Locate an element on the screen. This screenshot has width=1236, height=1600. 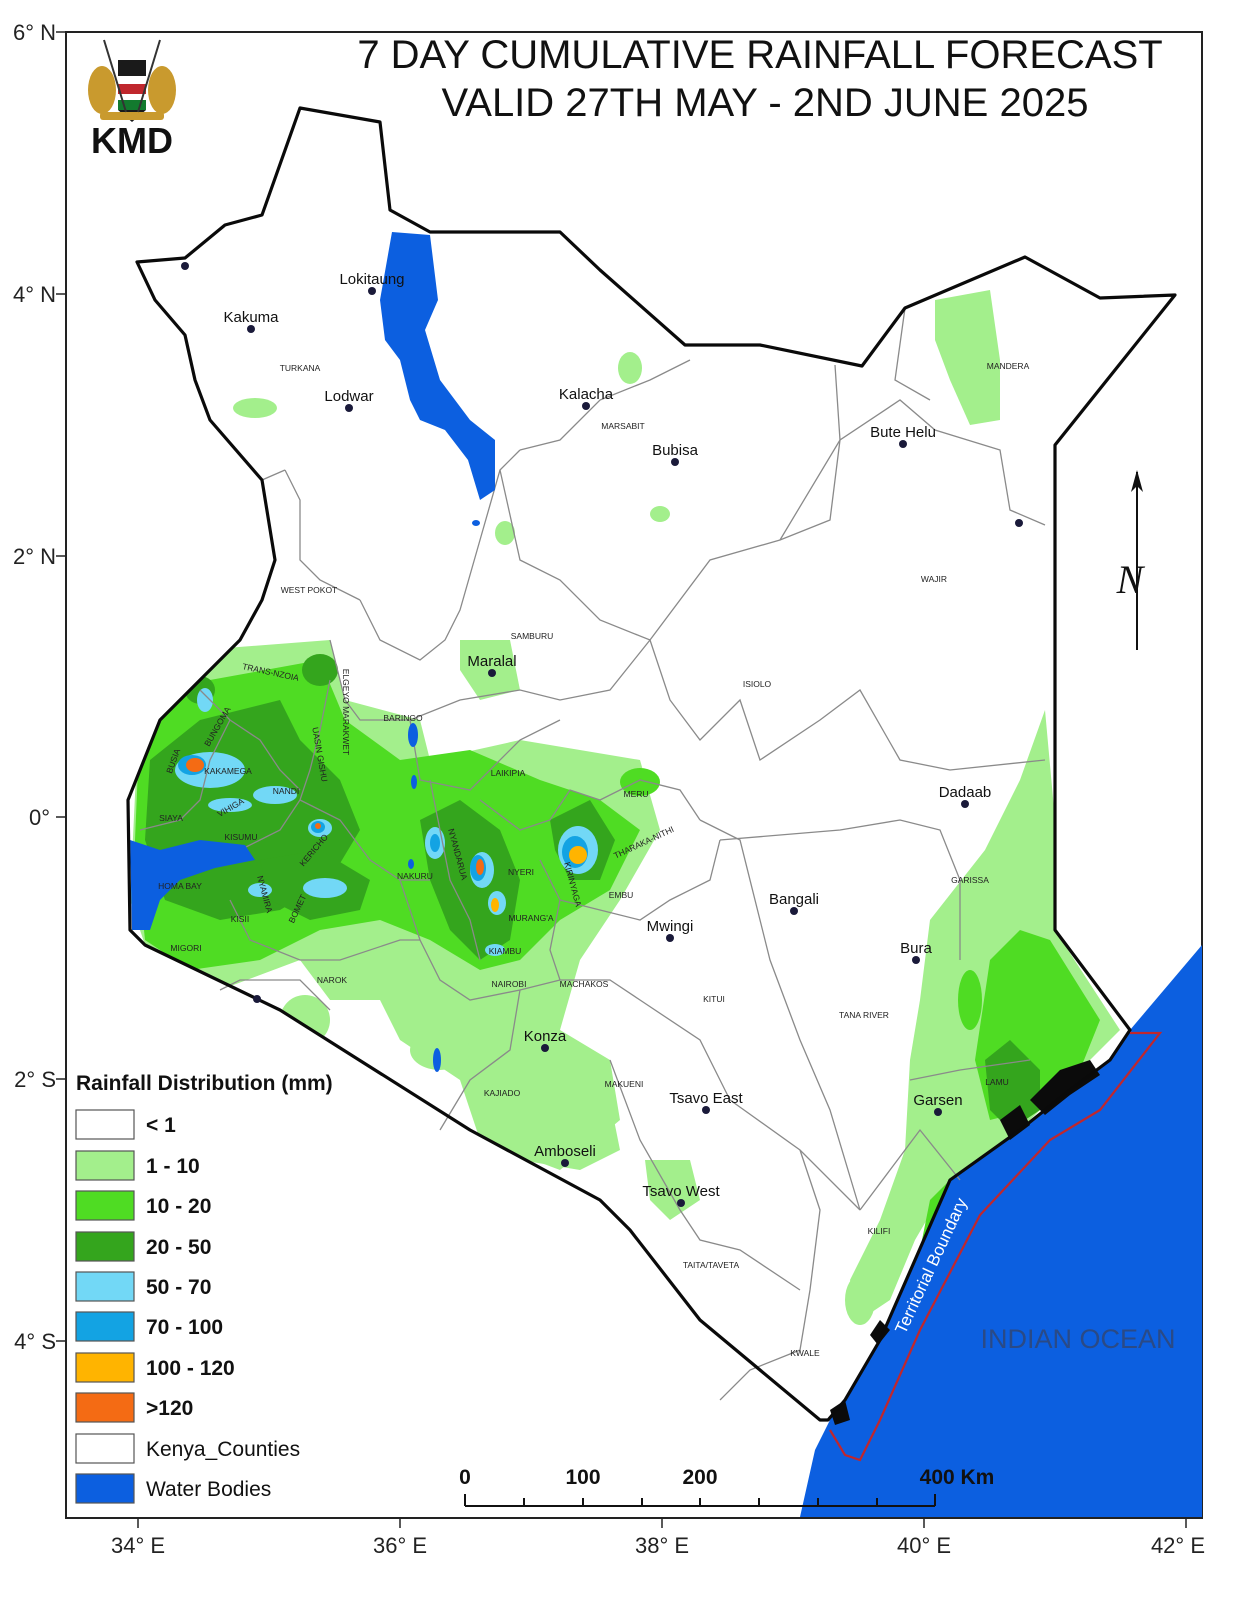
lon-label-38e: 38° E is located at coordinates (662, 1545).